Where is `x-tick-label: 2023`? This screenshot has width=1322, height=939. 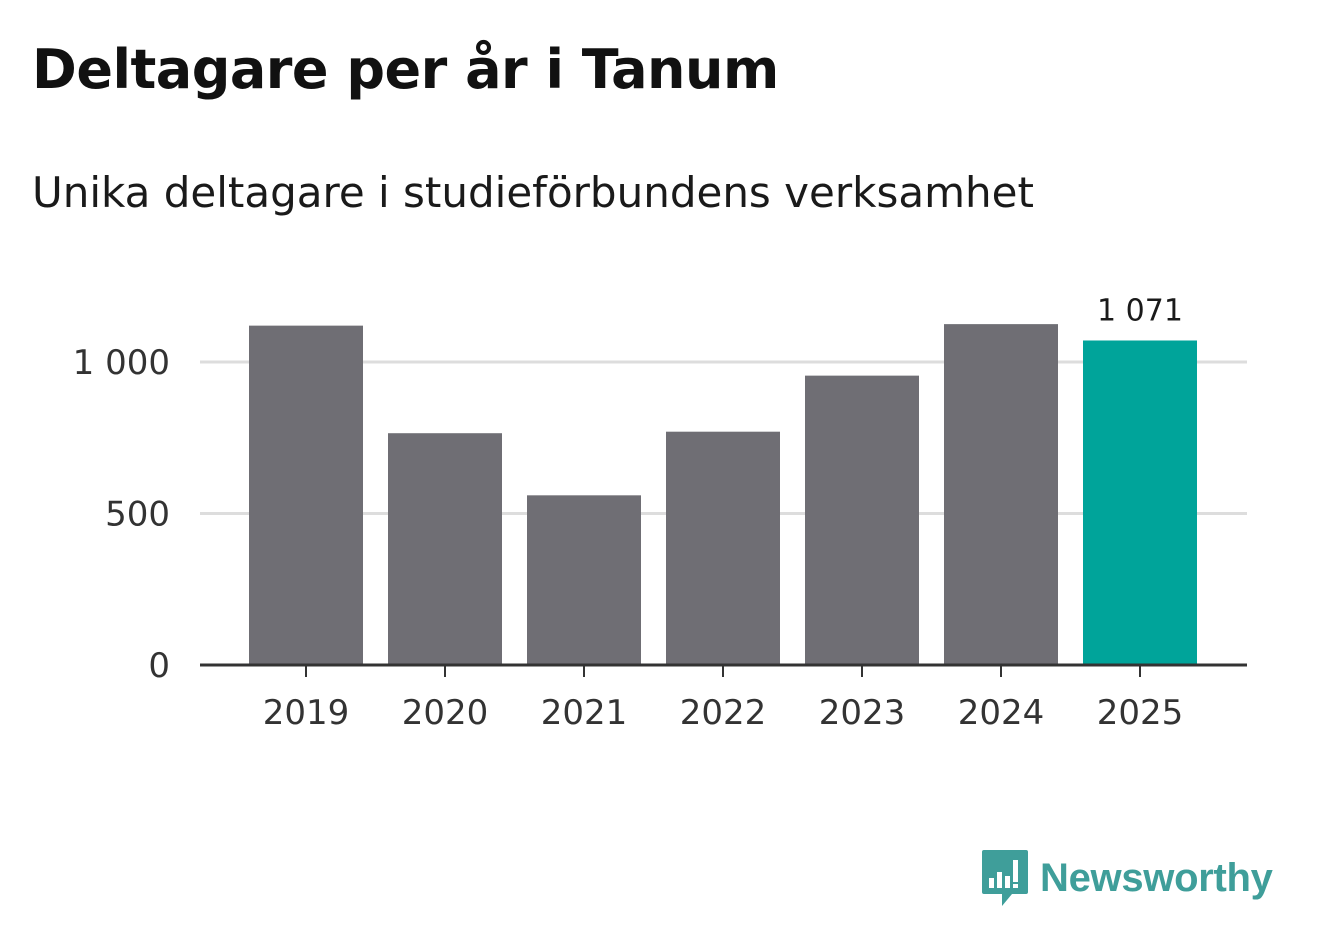 x-tick-label: 2023 is located at coordinates (862, 713).